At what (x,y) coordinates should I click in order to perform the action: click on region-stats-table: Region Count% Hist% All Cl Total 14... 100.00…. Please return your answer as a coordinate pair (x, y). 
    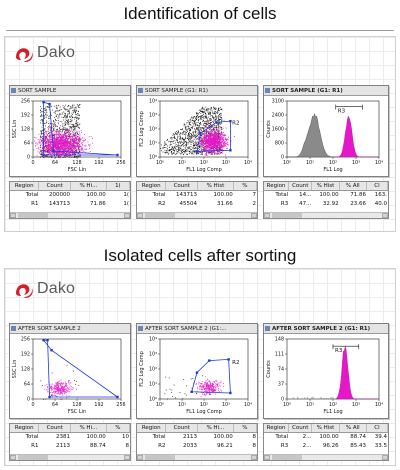
    Looking at the image, I should click on (326, 200).